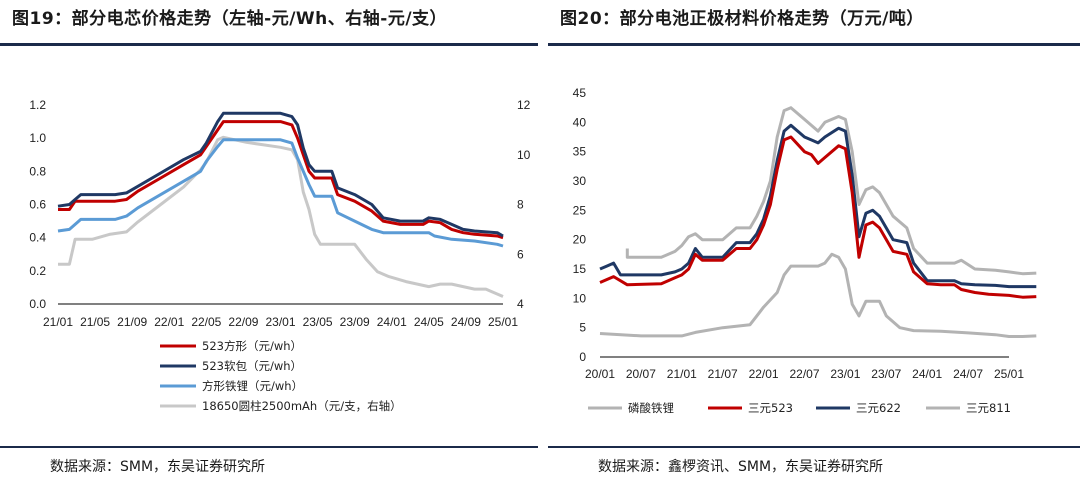 The width and height of the screenshot is (1080, 493). What do you see at coordinates (878, 408) in the screenshot?
I see `legend-label: 三元622` at bounding box center [878, 408].